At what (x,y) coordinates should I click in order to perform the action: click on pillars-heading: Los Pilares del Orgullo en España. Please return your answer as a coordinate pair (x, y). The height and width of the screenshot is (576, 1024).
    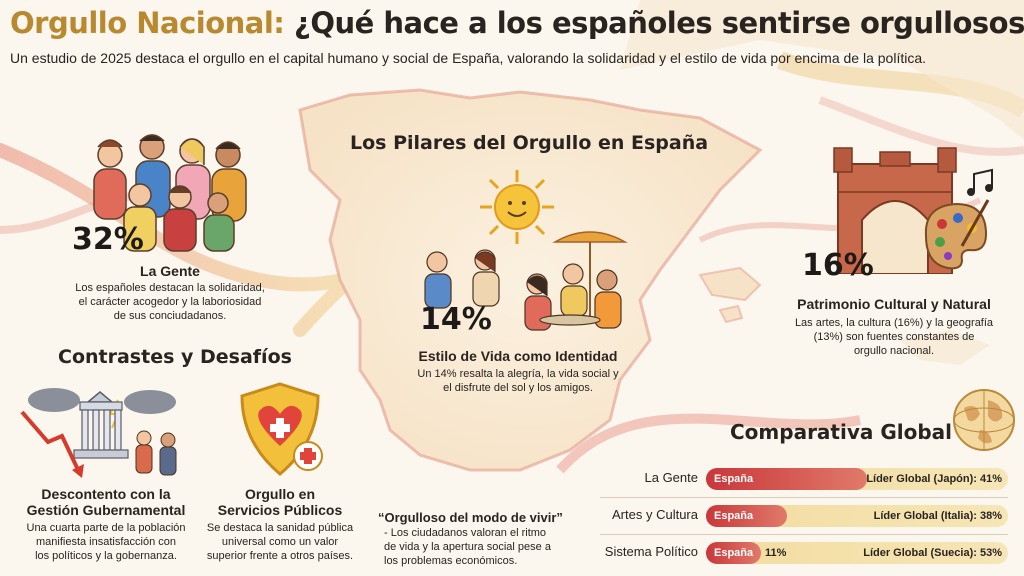
    Looking at the image, I should click on (529, 143).